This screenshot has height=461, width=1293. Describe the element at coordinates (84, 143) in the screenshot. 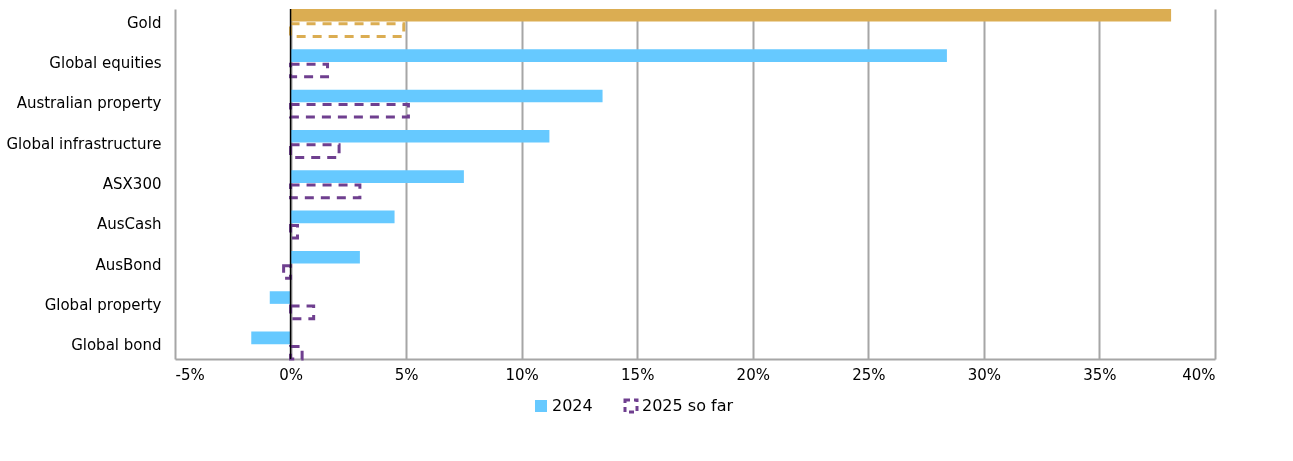

I see `y-tick-label: Global infrastructure` at that location.